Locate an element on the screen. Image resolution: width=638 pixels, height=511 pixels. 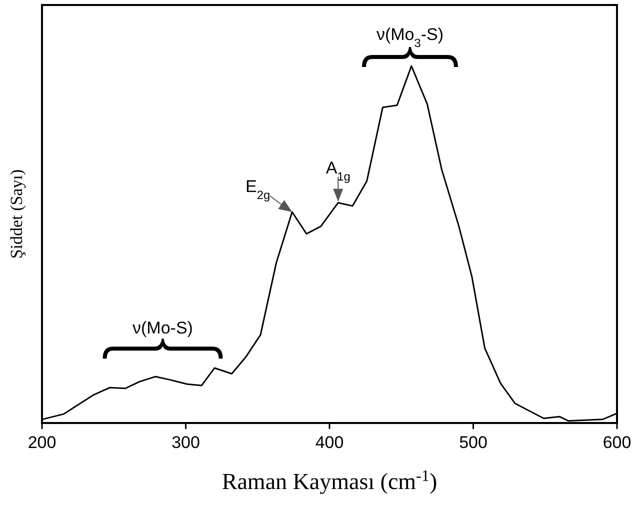
text: ν(Mo$_{3}$-S) is located at coordinates (410, 37).